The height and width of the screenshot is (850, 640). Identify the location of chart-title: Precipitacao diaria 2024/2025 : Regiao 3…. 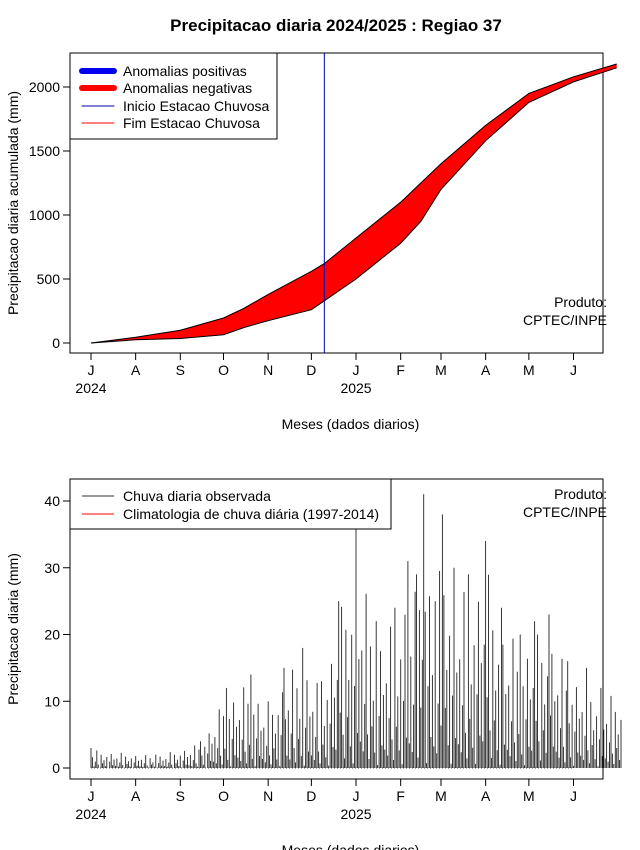
(336, 25).